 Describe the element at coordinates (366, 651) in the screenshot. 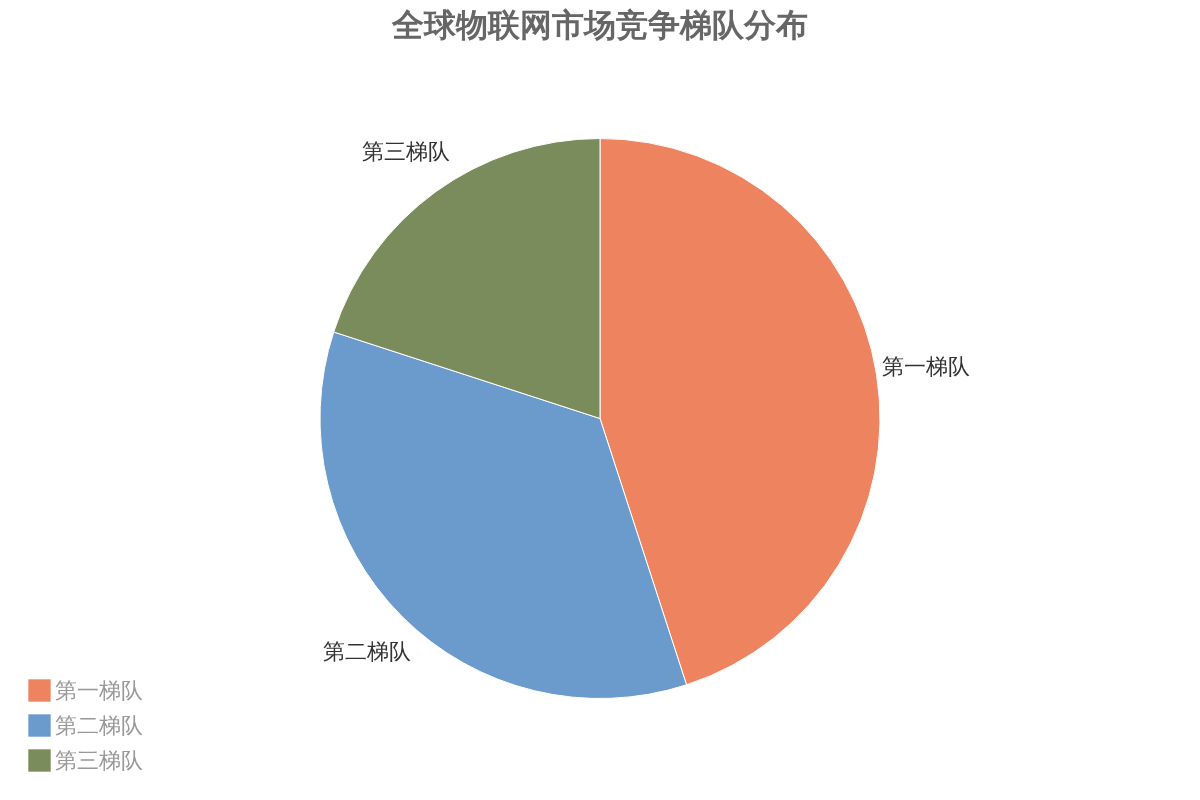

I see `slice-label: 第二梯队` at that location.